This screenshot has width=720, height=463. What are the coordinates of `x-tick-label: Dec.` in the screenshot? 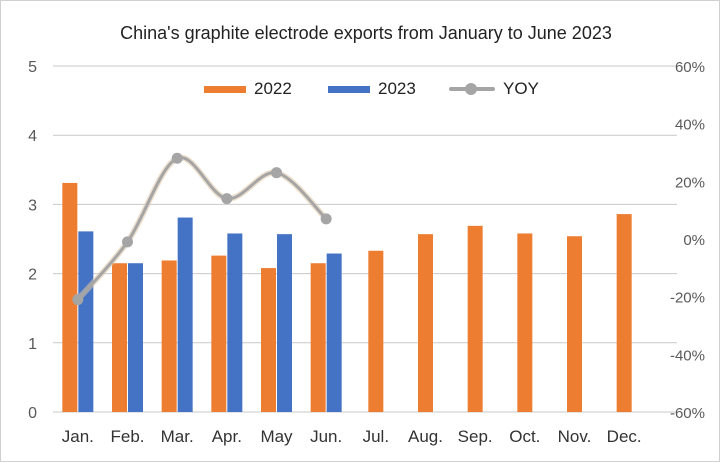 It's located at (624, 436).